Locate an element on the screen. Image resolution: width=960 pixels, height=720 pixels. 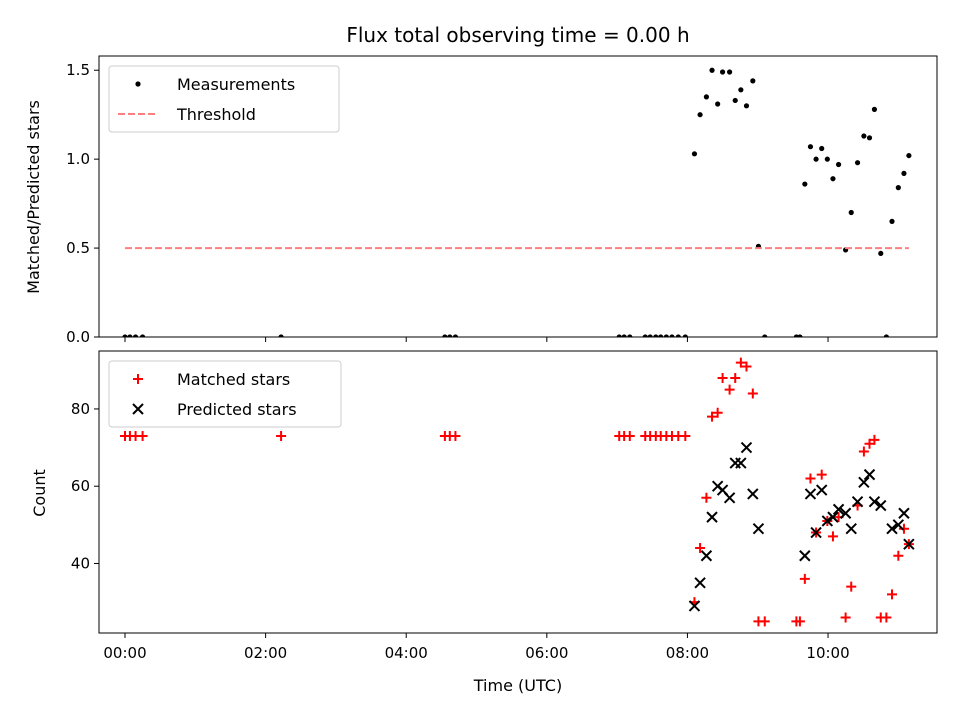
x-axis-label: Time (UTC) is located at coordinates (517, 685).